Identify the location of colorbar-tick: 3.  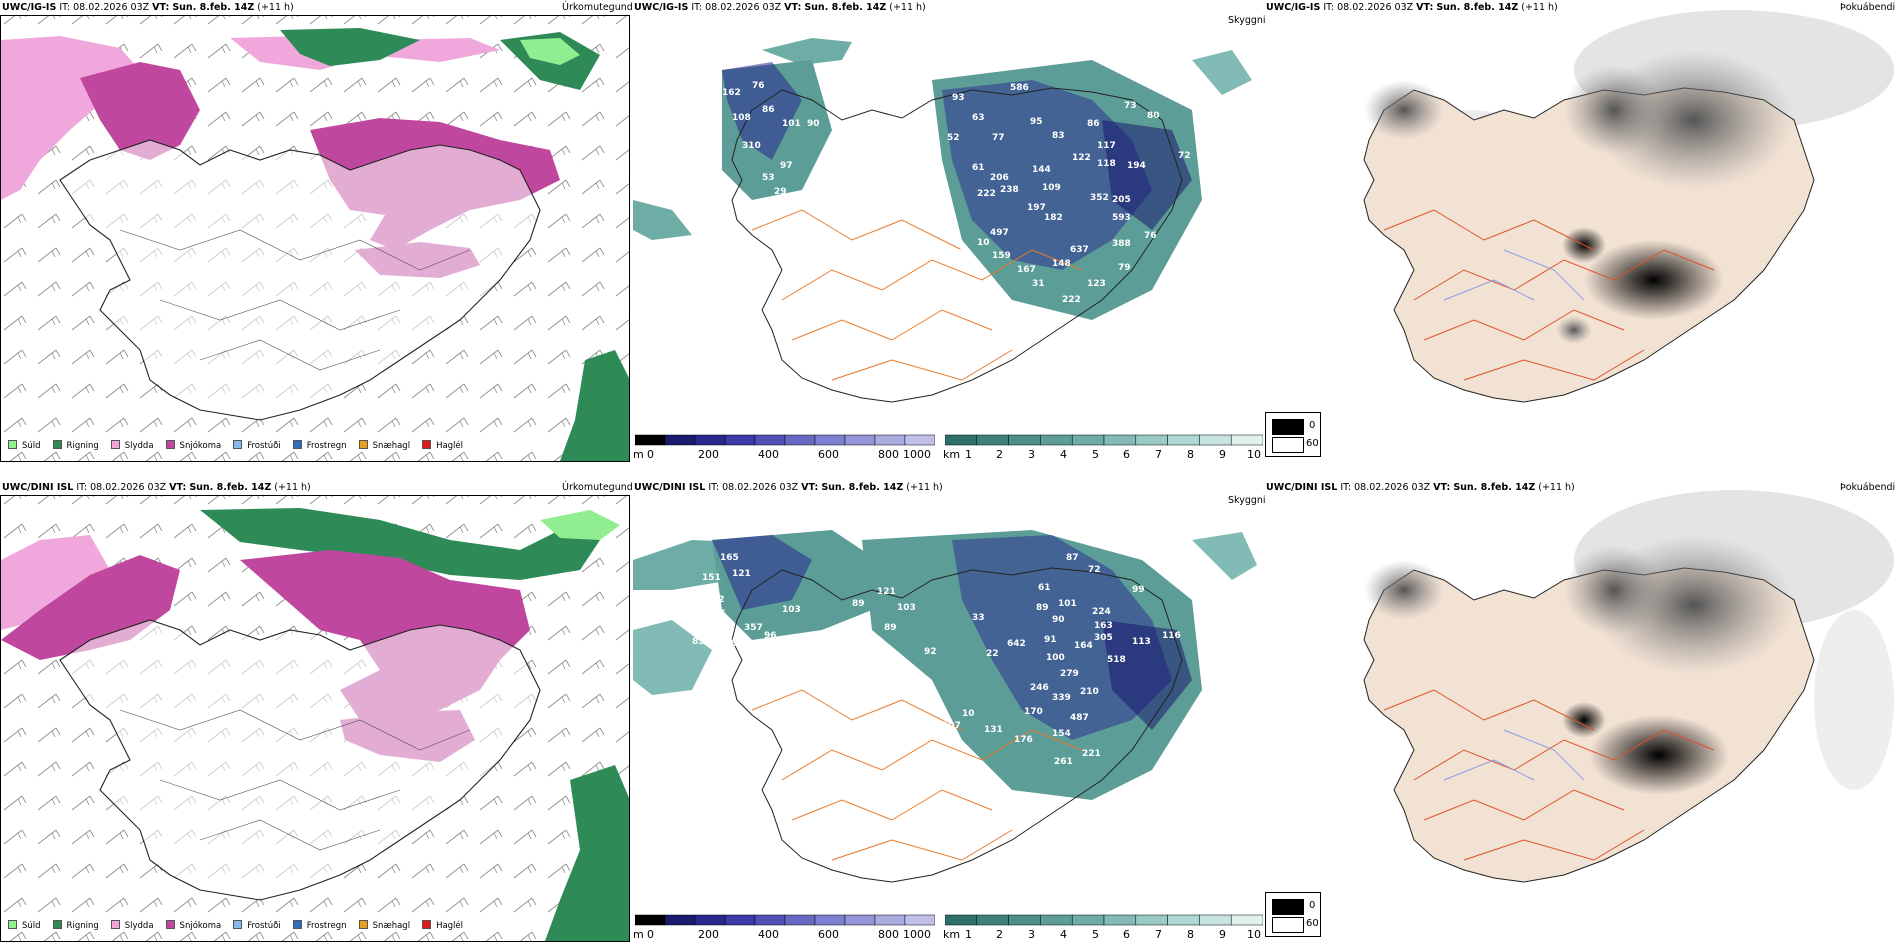
(1031, 454).